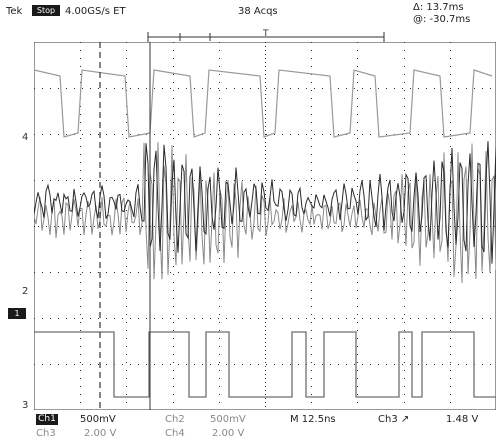 This screenshot has height=443, width=500. I want to click on run-state-badge: Stop, so click(46, 10).